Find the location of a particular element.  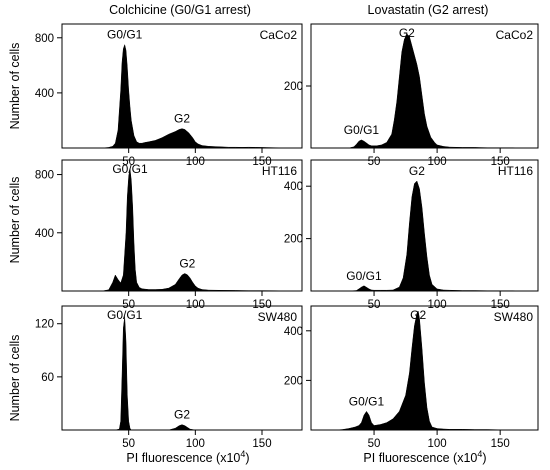

y-axis-label-row-3: Number of cells is located at coordinates (15, 378).